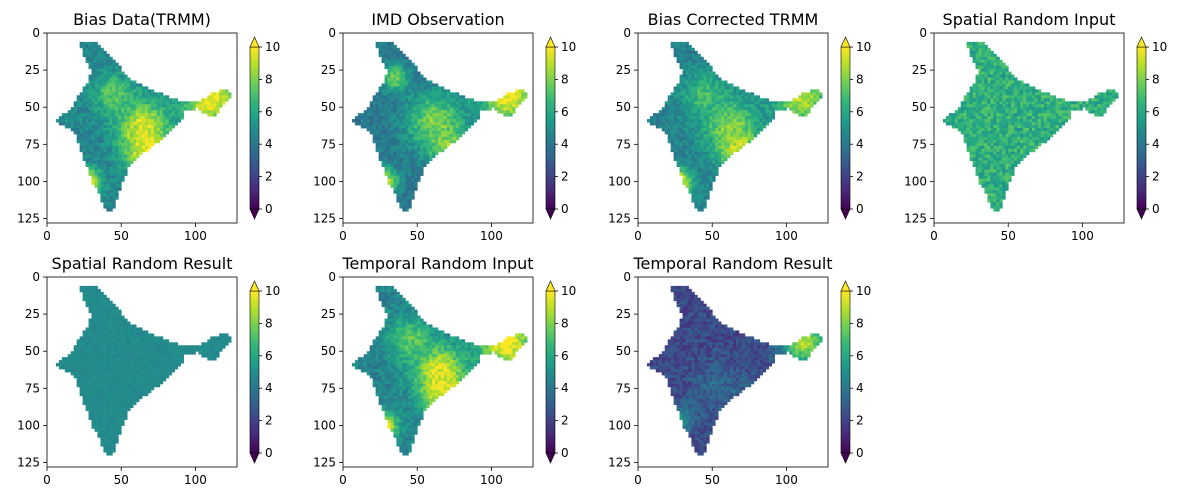 This screenshot has width=1185, height=504. What do you see at coordinates (565, 177) in the screenshot?
I see `colorbar-tick-label: 2` at bounding box center [565, 177].